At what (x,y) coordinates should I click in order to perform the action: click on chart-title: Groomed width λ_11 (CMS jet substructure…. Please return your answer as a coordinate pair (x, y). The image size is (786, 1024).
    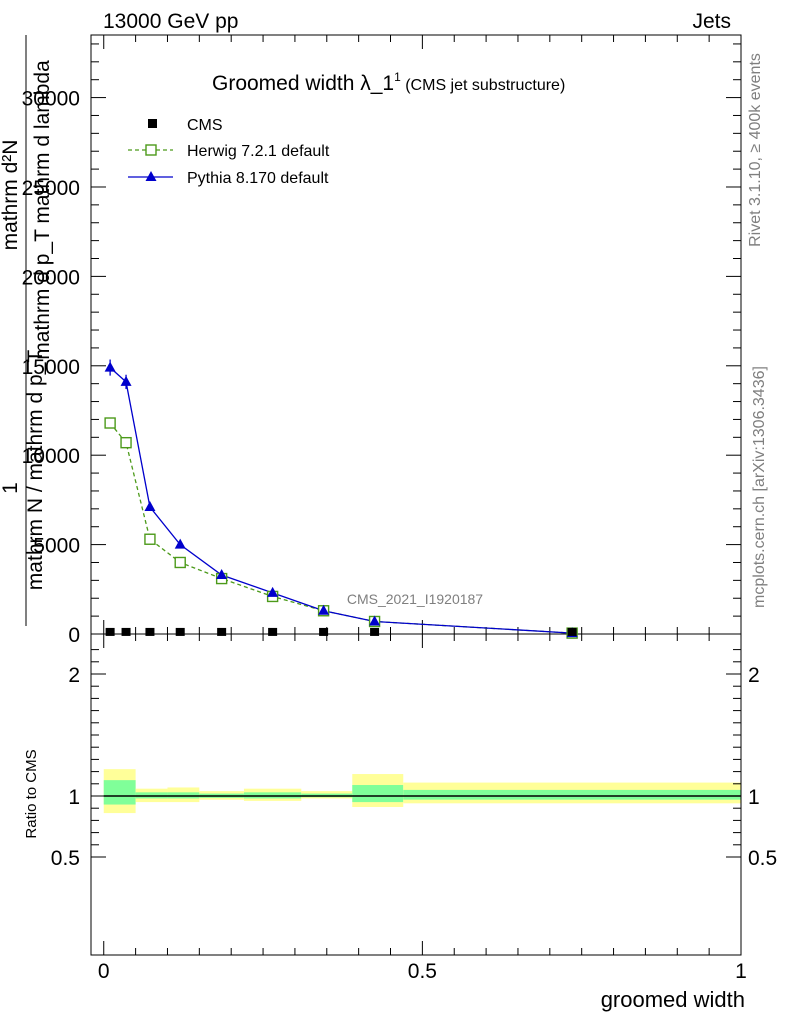
    Looking at the image, I should click on (388, 82).